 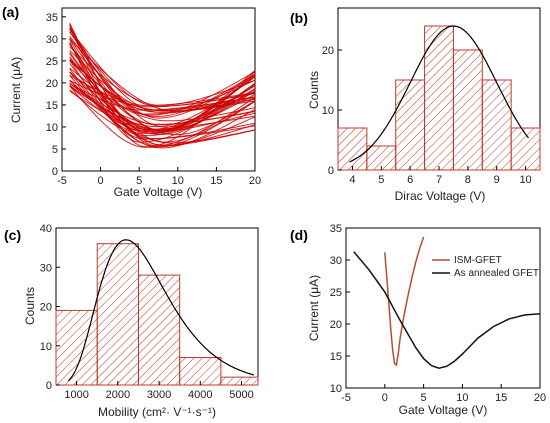 What do you see at coordinates (497, 180) in the screenshot?
I see `x-tick-label: 9` at bounding box center [497, 180].